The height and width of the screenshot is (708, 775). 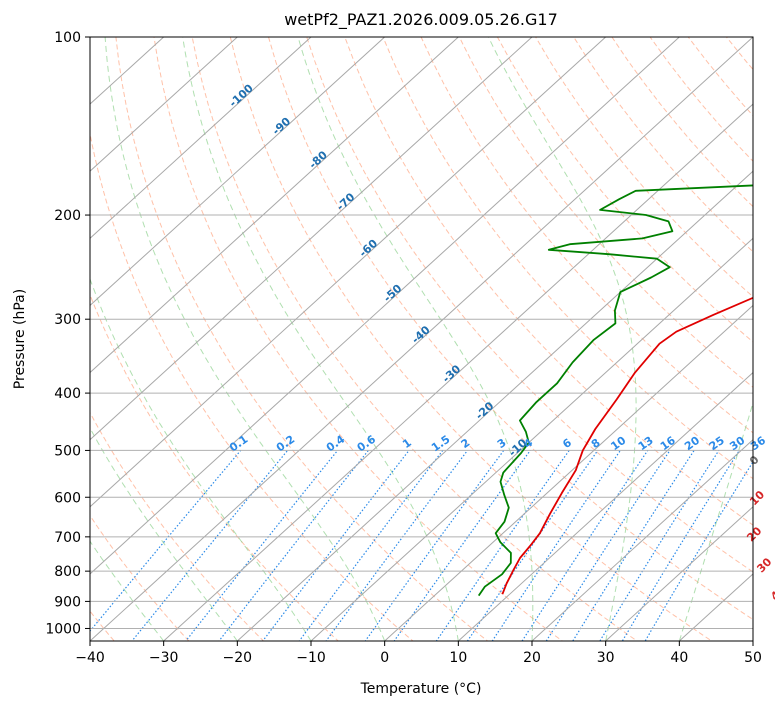 What do you see at coordinates (164, 658) in the screenshot?
I see `x-tick-label: −30` at bounding box center [164, 658].